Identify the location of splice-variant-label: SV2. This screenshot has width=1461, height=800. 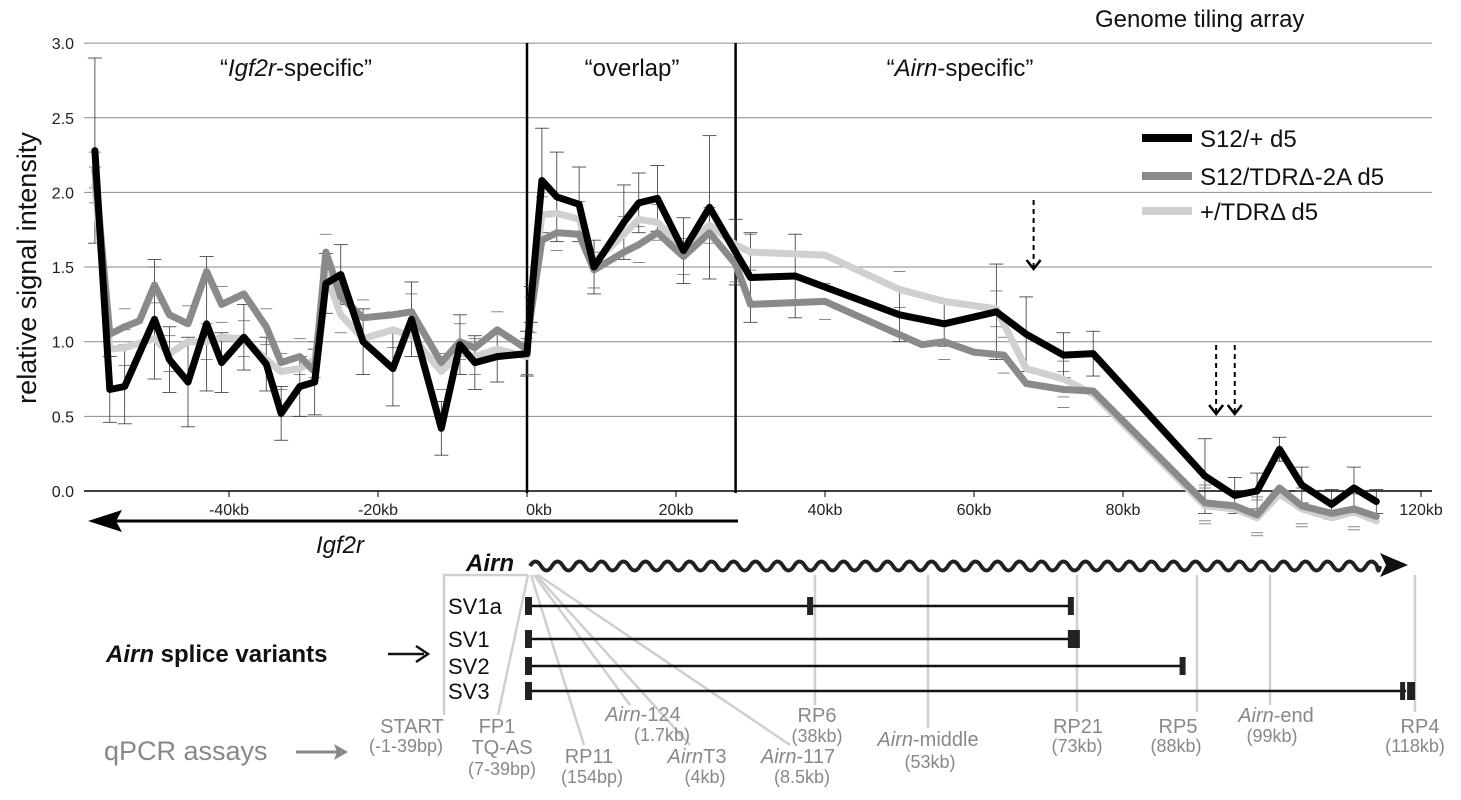
(469, 666).